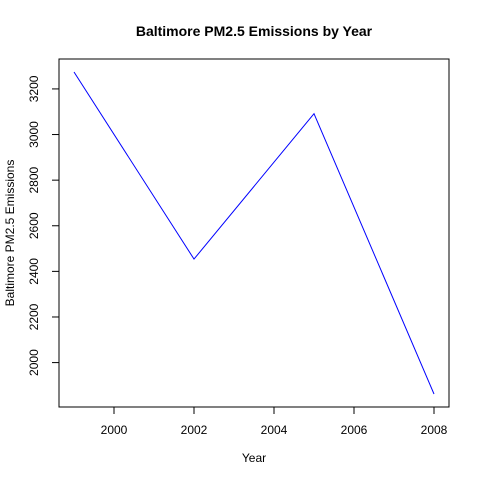  Describe the element at coordinates (354, 430) in the screenshot. I see `x-tick-label: 2006` at that location.